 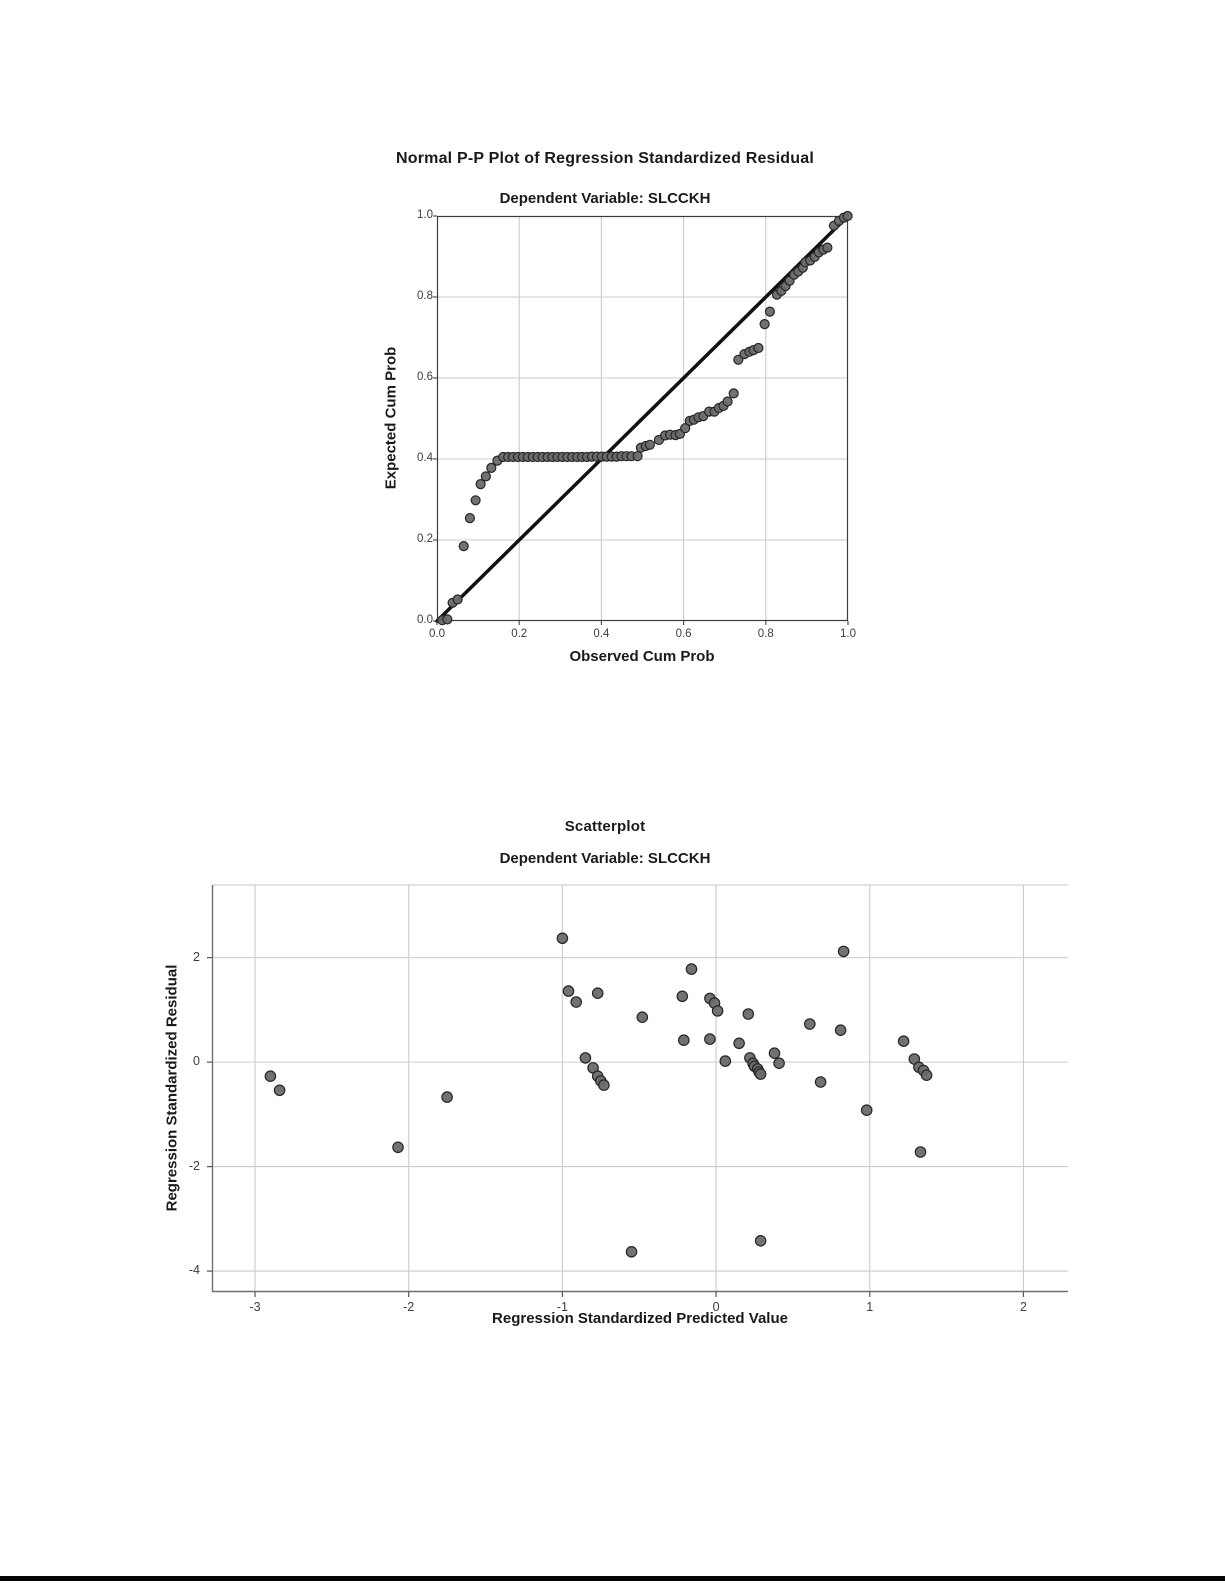 What do you see at coordinates (640, 1318) in the screenshot?
I see `scatterplot-x-axis-title: Regression Standardized Predicted Value` at bounding box center [640, 1318].